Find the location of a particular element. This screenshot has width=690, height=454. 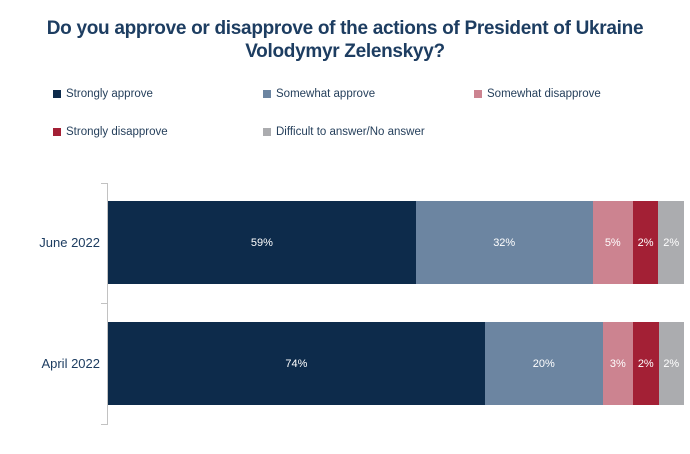

legend-item-strongly-approve: Strongly approve is located at coordinates (103, 94).